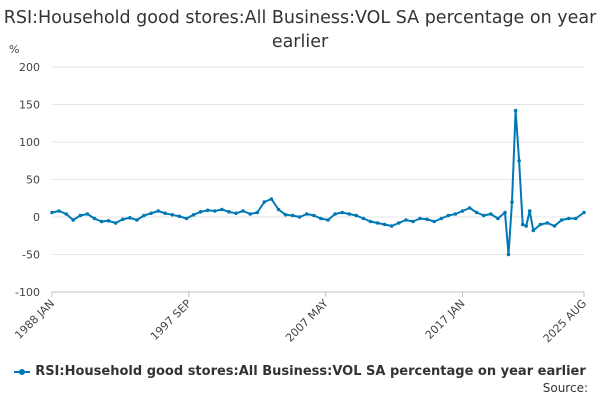  What do you see at coordinates (36, 217) in the screenshot?
I see `y-tick-label: 0` at bounding box center [36, 217].